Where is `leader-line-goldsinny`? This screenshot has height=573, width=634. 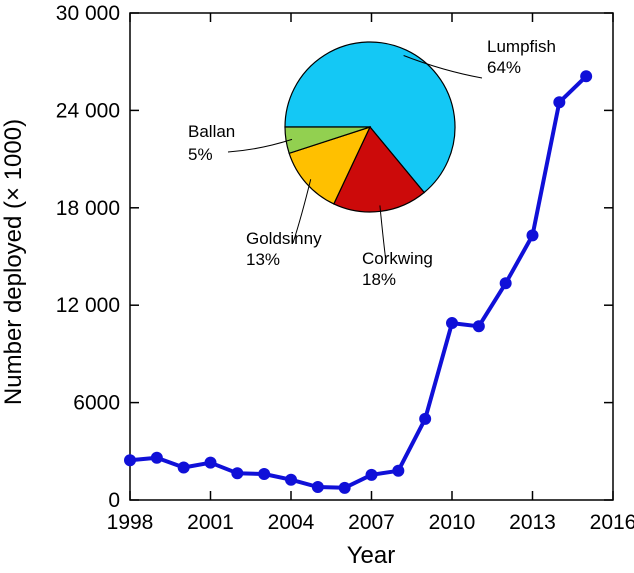 leader-line-goldsinny is located at coordinates (302, 211).